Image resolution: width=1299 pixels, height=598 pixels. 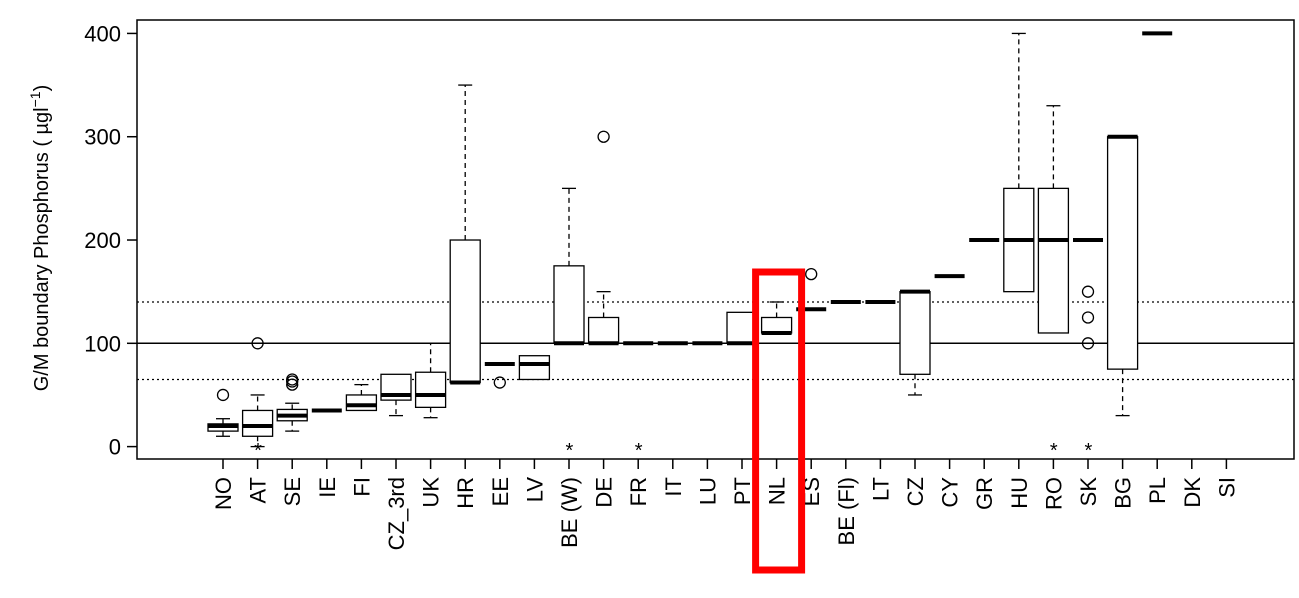 What do you see at coordinates (846, 511) in the screenshot?
I see `x-tick-label-be-fl: BE (Fl)` at bounding box center [846, 511].